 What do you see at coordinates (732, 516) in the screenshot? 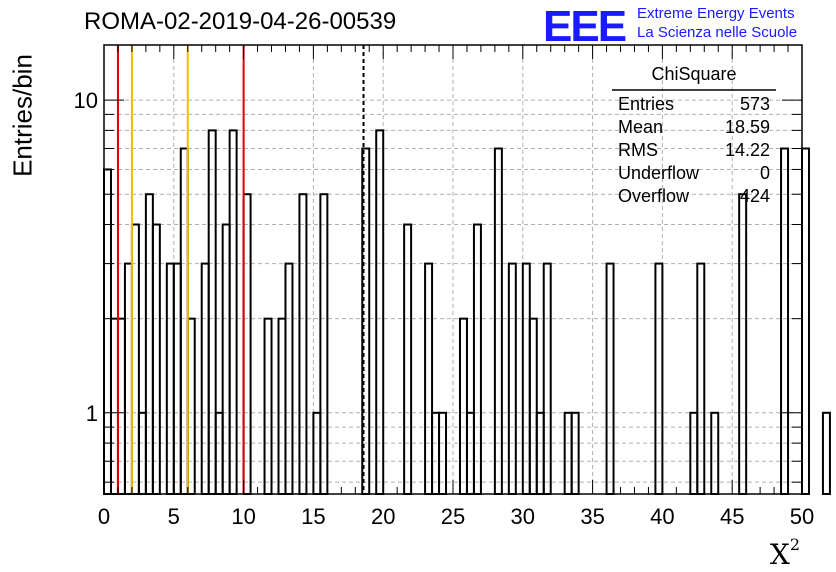
I see `x-tick-label: 45` at bounding box center [732, 516].